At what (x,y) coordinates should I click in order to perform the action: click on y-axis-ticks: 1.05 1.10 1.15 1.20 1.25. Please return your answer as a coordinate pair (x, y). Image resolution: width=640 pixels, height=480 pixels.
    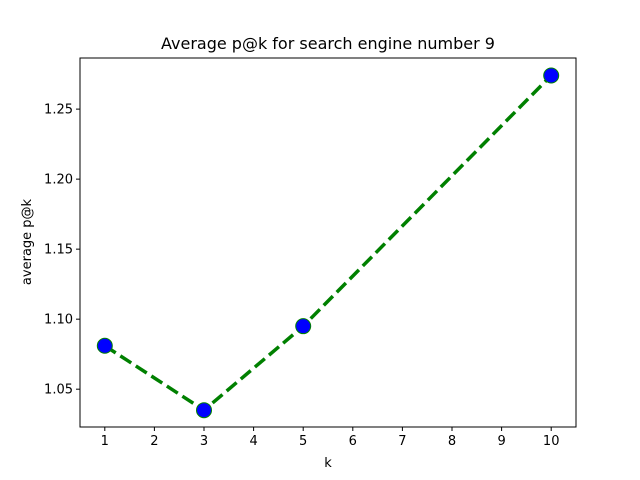
    Looking at the image, I should click on (62, 250).